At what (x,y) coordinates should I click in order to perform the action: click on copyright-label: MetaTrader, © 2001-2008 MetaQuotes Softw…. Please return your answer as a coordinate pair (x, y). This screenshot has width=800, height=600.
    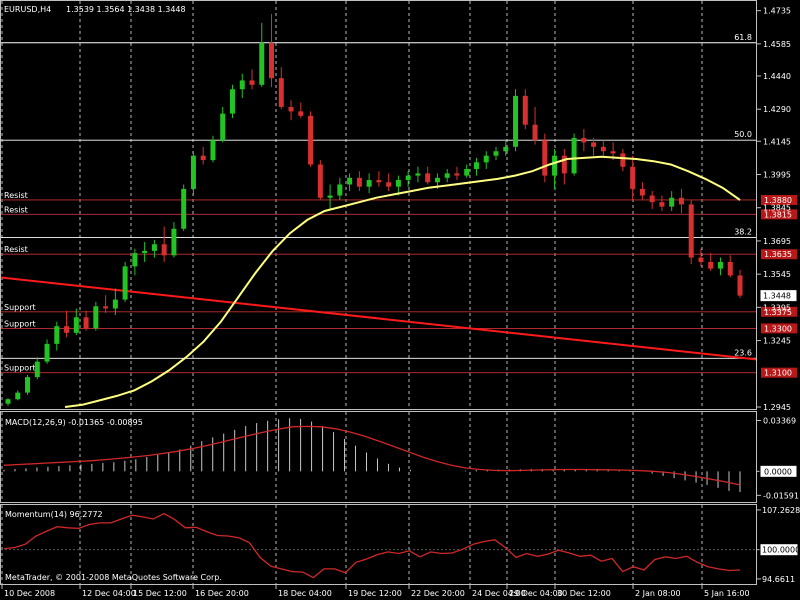
    Looking at the image, I should click on (113, 577).